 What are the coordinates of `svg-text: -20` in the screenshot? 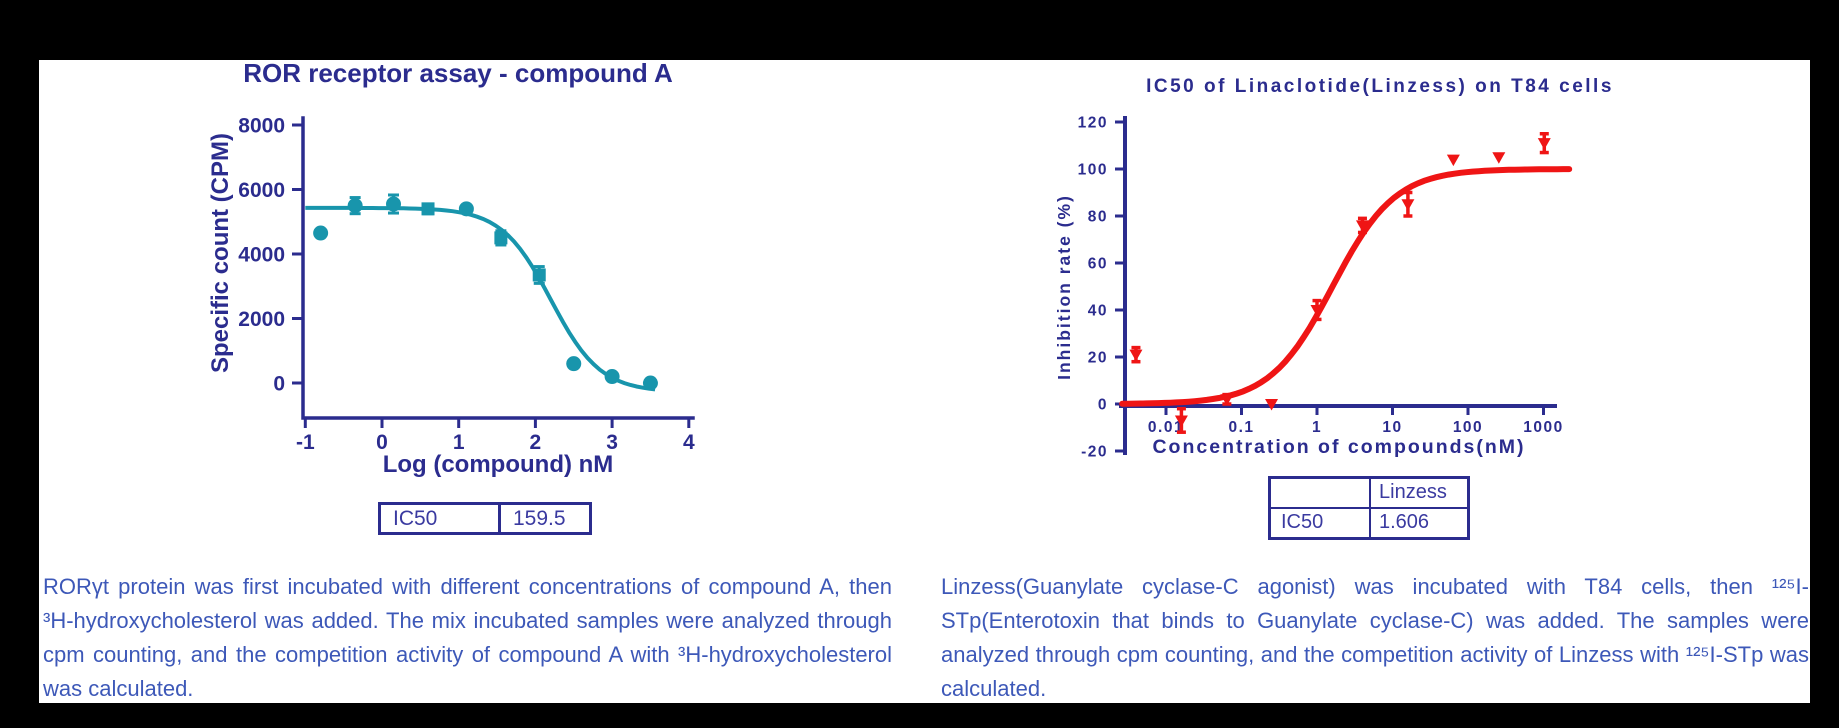 It's located at (1094, 452).